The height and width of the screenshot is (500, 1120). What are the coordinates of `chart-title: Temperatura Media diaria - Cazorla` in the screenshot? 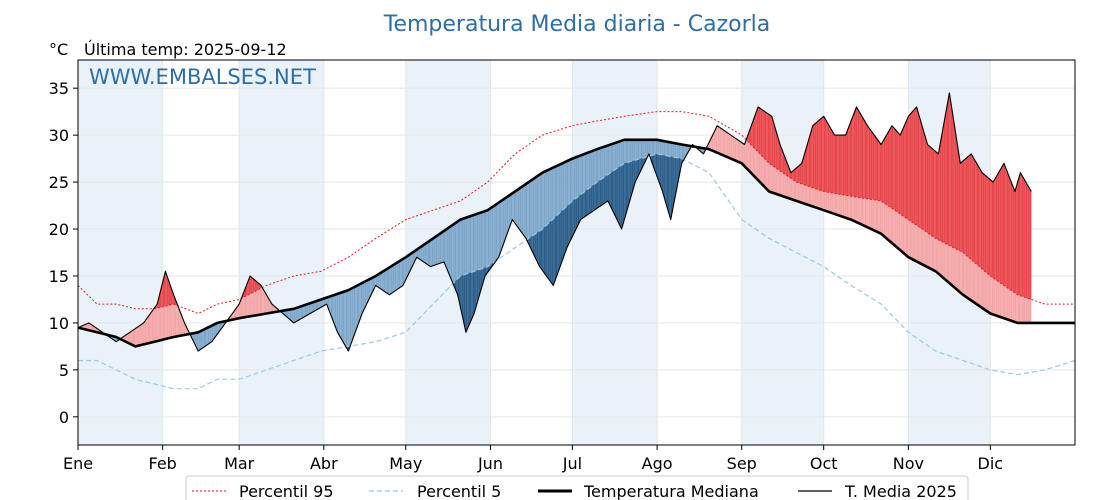 It's located at (576, 24).